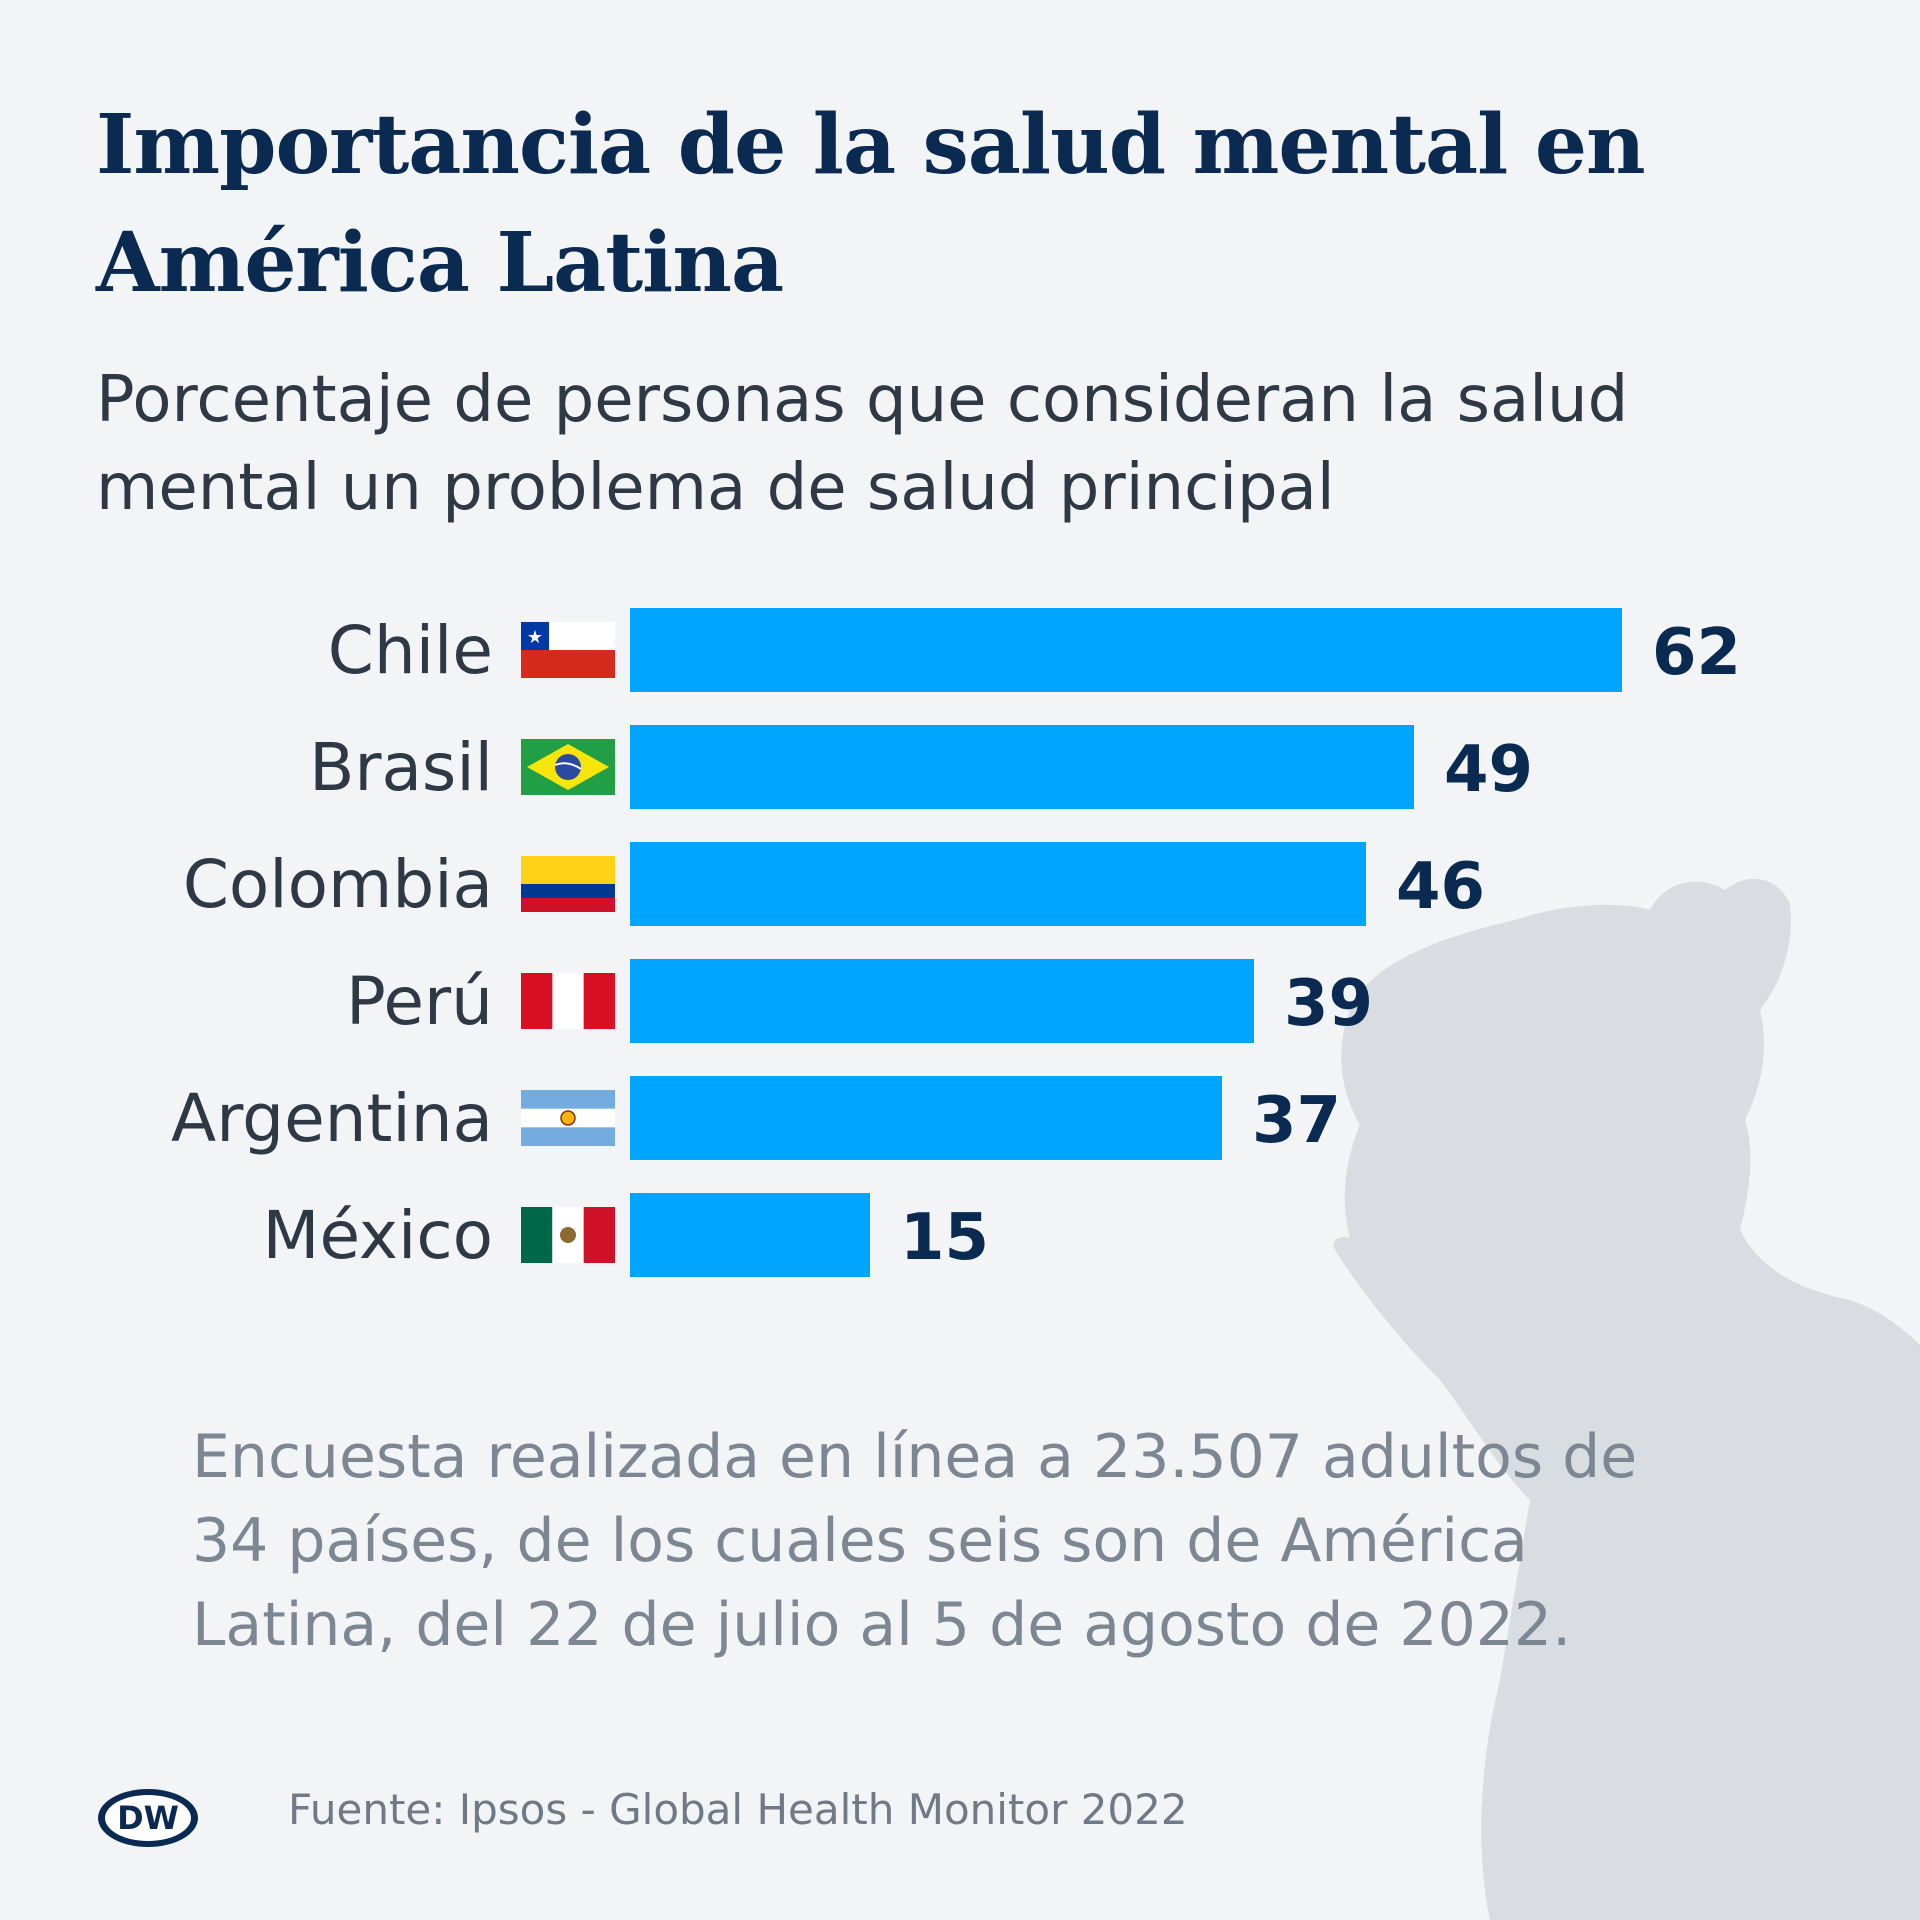 The height and width of the screenshot is (1920, 1920). Describe the element at coordinates (1328, 1004) in the screenshot. I see `value-label: 39` at that location.